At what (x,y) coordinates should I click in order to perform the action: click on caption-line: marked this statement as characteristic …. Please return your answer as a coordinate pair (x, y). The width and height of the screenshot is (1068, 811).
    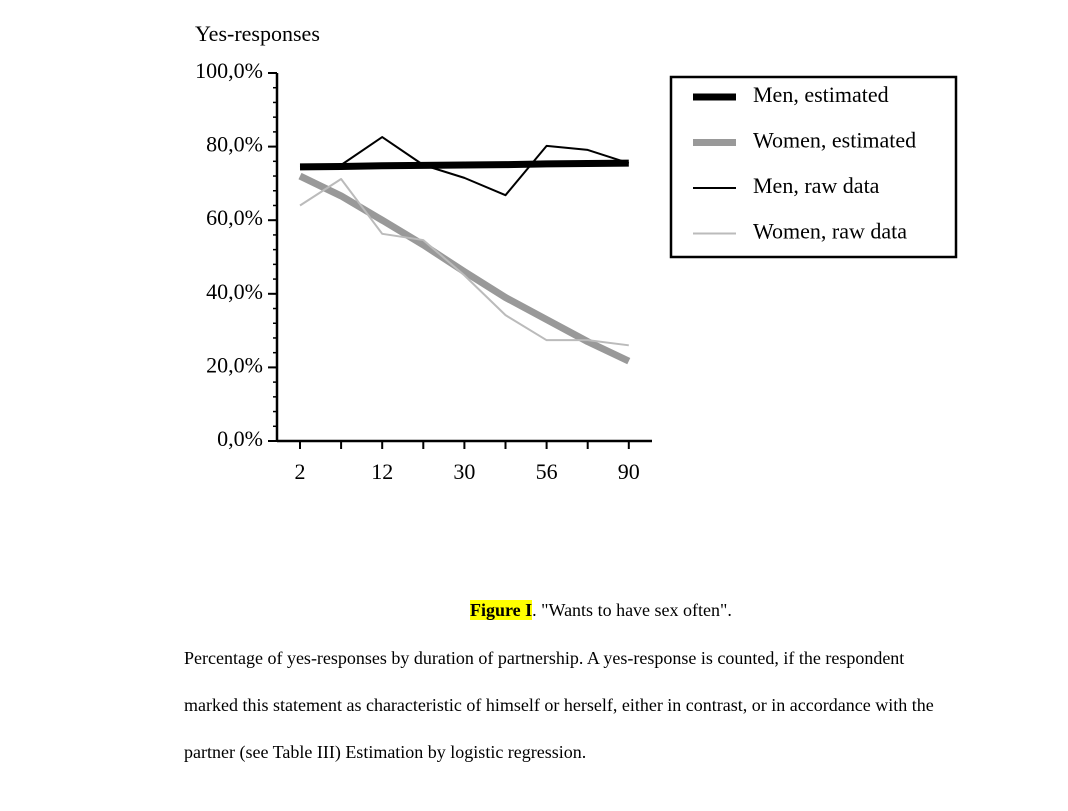
    Looking at the image, I should click on (559, 705).